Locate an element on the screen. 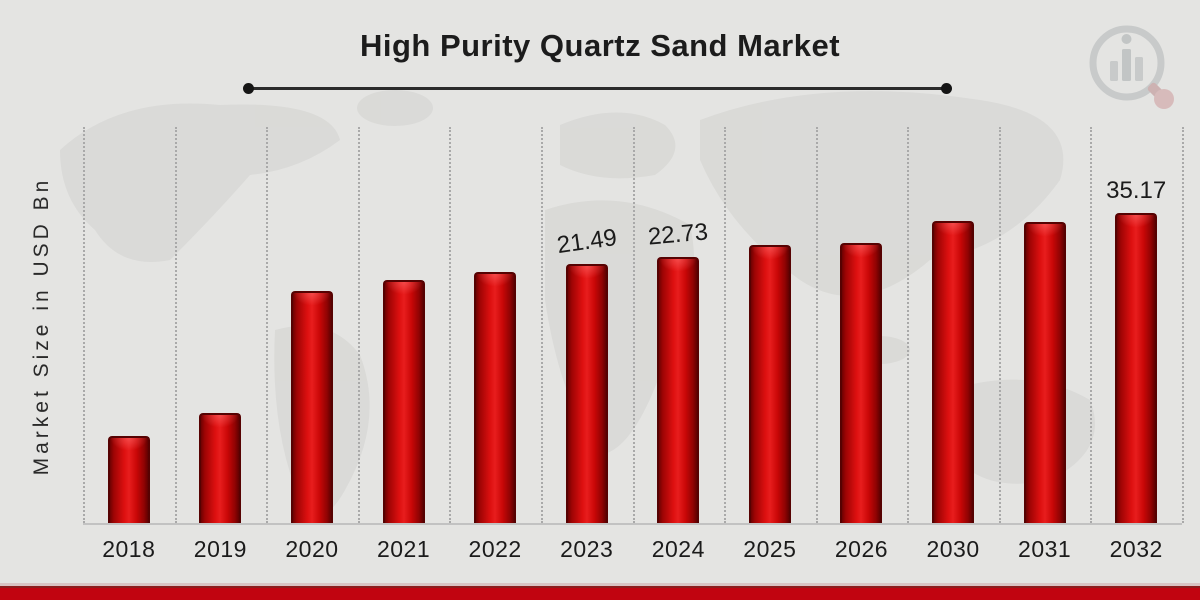 The image size is (1200, 600). x-tick-2018: 2018 is located at coordinates (129, 549).